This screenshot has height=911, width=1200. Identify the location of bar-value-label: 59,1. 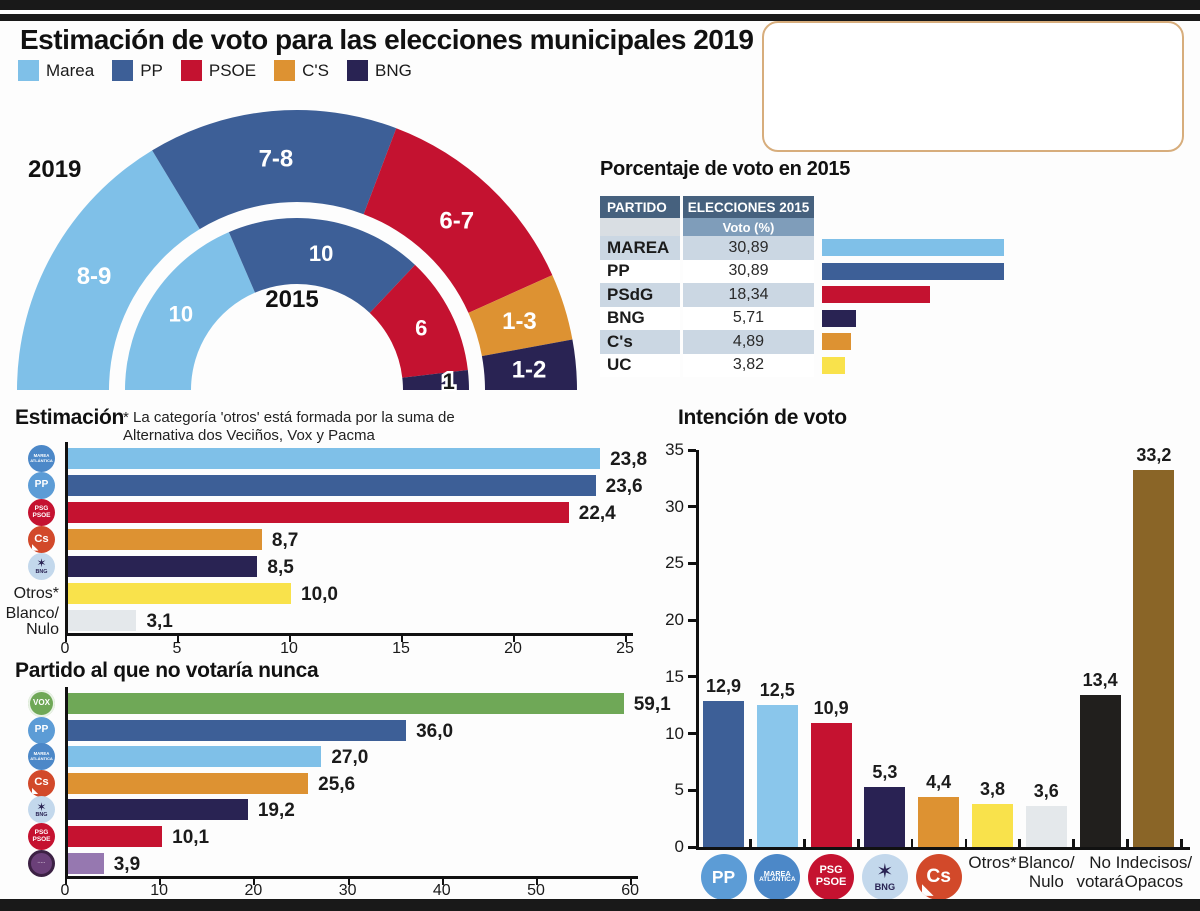
(652, 704).